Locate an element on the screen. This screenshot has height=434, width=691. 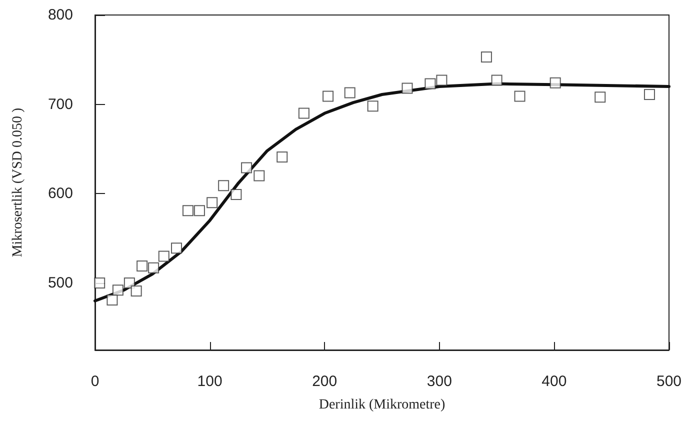
y-axis-title: Mikrosertlik (VSD 0.050 ) is located at coordinates (18, 183).